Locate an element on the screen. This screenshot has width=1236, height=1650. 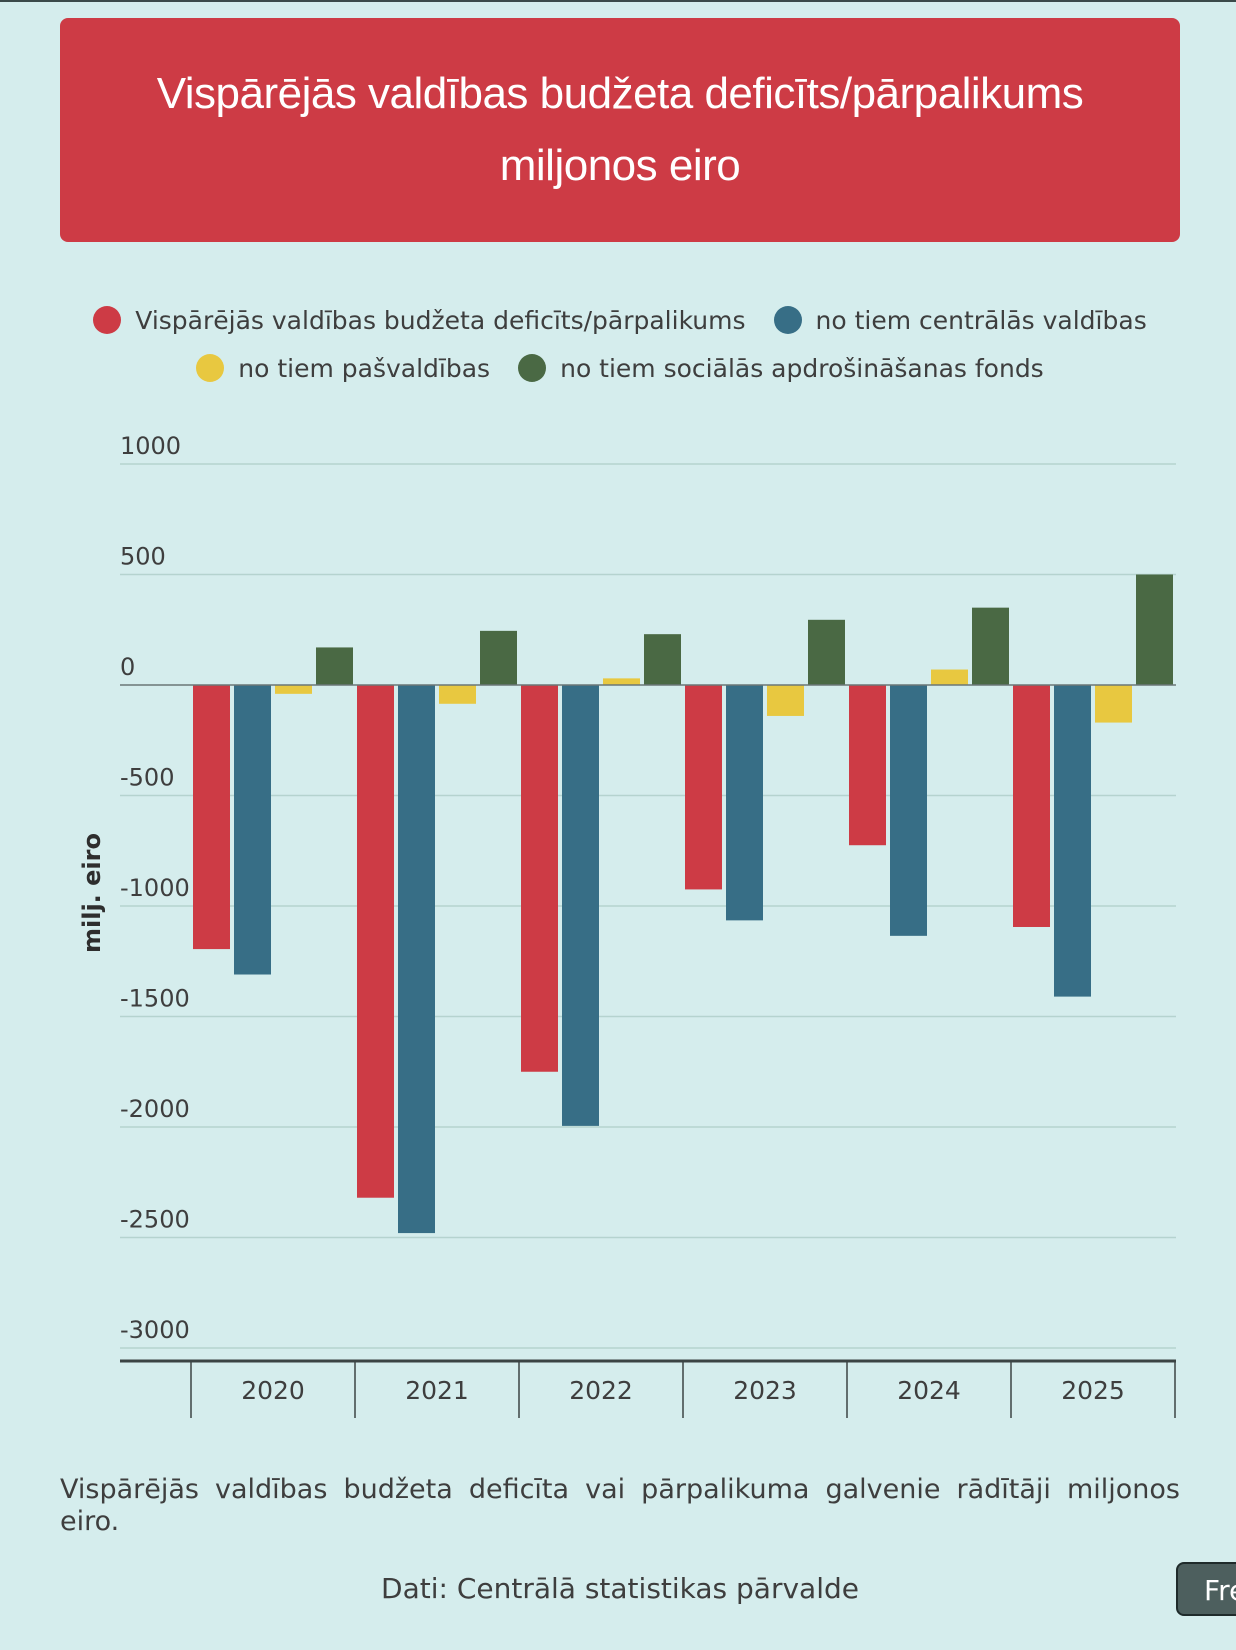
x-tick-label: 2021 is located at coordinates (437, 1390).